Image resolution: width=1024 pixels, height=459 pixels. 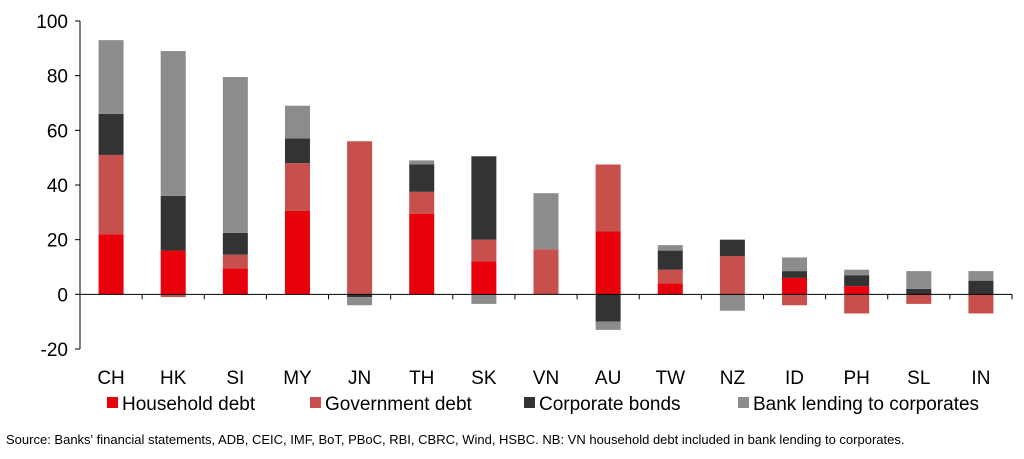 What do you see at coordinates (62, 295) in the screenshot?
I see `y-tick-label: 0` at bounding box center [62, 295].